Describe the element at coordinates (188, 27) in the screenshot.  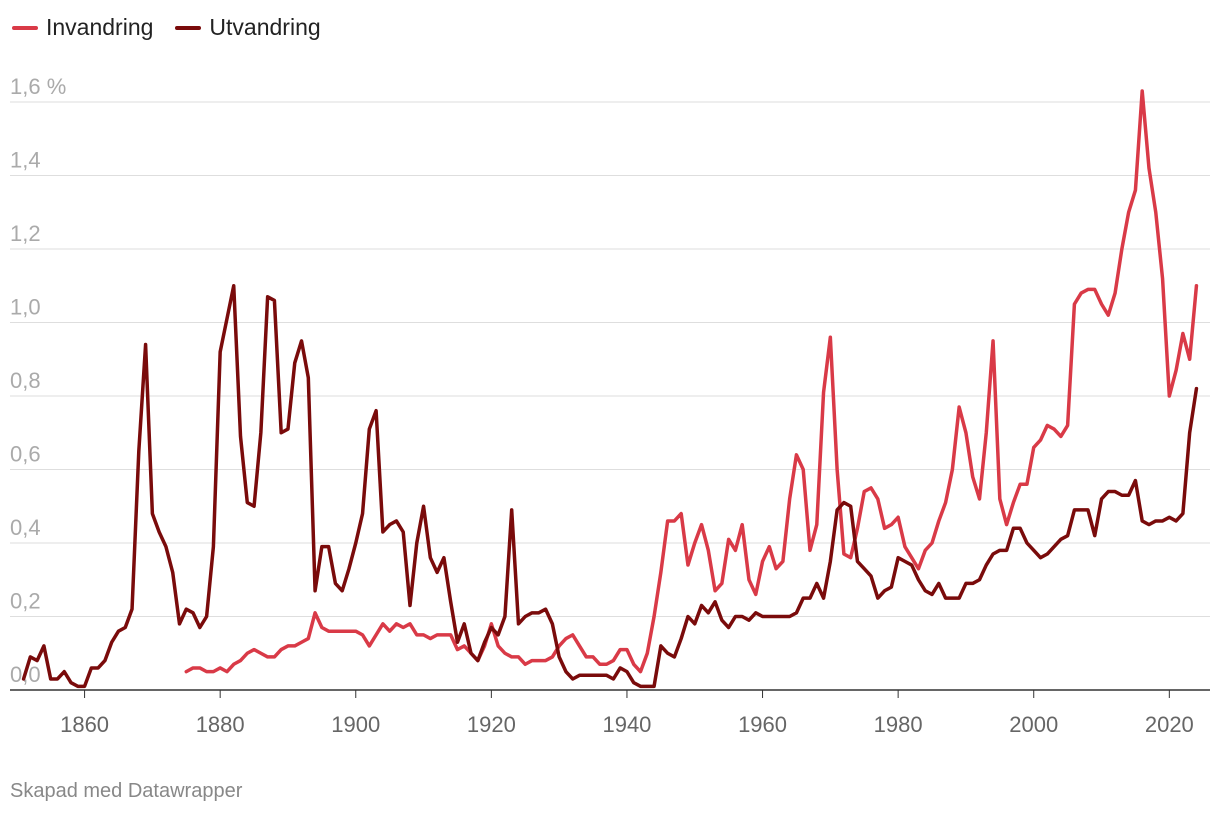
I see `legend-swatch-utvandring` at that location.